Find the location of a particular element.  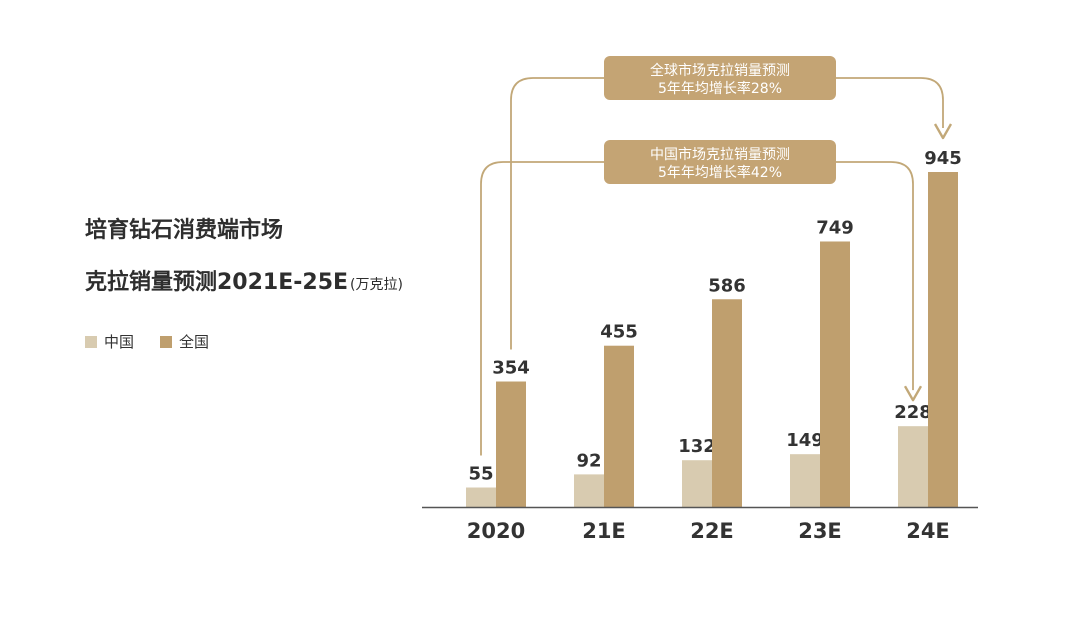

unit-label: (万克拉) is located at coordinates (376, 285).